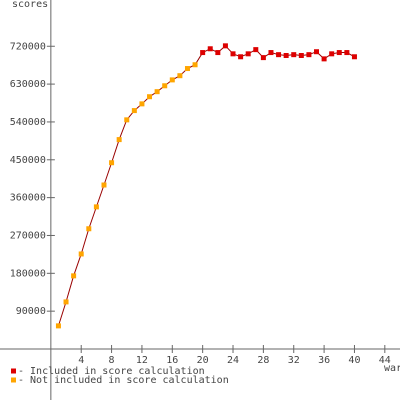  I want to click on legend-label: - Included in score calculation, so click(111, 371).